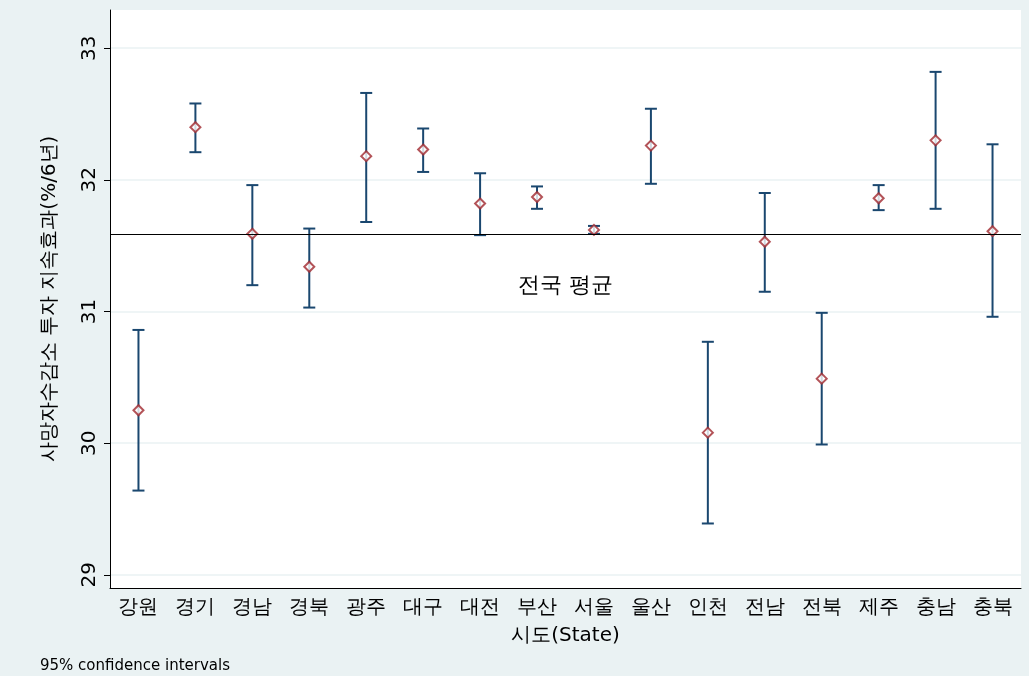 The height and width of the screenshot is (676, 1029). I want to click on x-tick-label: 인천, so click(707, 606).